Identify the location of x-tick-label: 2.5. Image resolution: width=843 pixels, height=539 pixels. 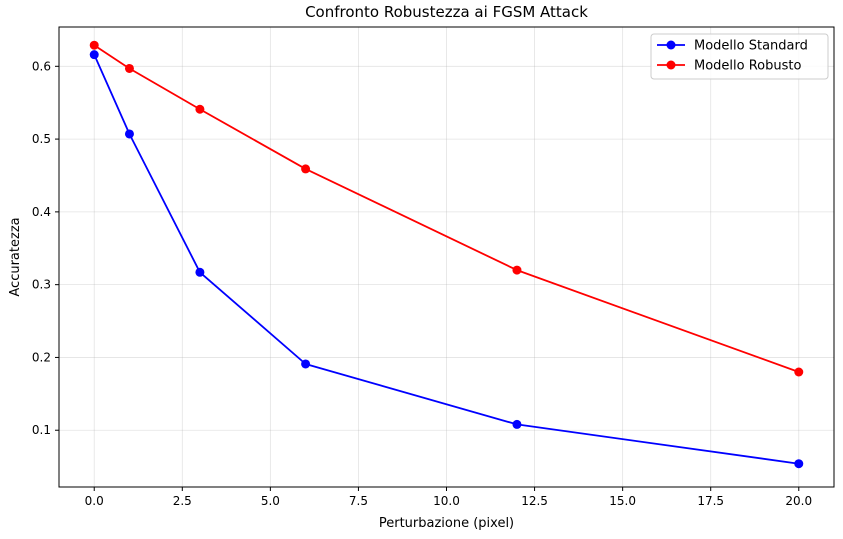
(182, 501).